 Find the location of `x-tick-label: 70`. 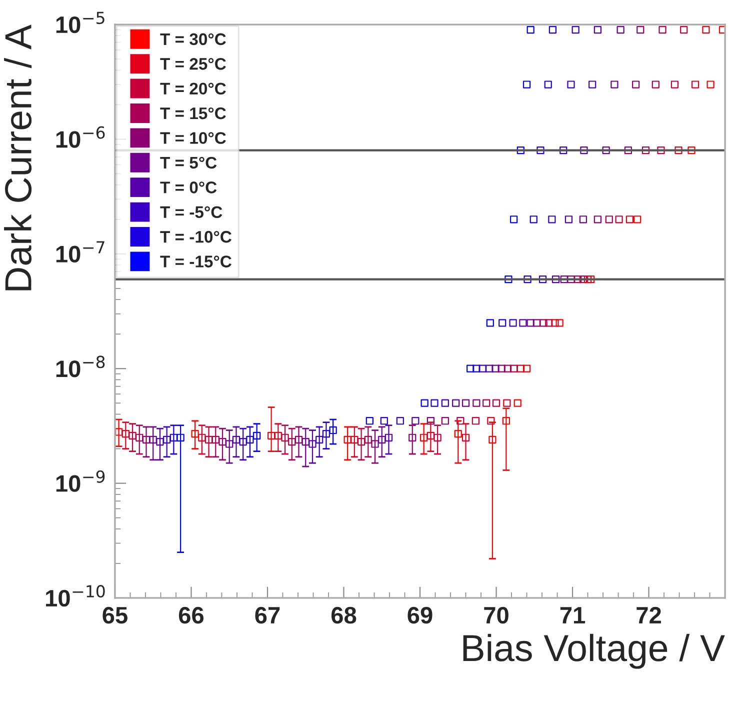

x-tick-label: 70 is located at coordinates (496, 615).